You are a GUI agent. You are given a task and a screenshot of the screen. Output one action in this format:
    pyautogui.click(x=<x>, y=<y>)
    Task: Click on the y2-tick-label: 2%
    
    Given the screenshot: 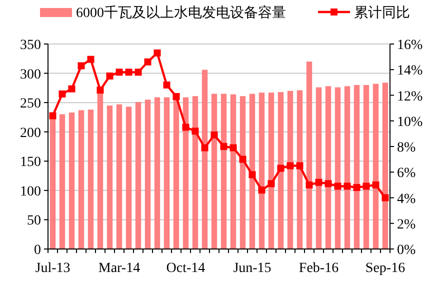 What is the action you would take?
    pyautogui.click(x=406, y=224)
    